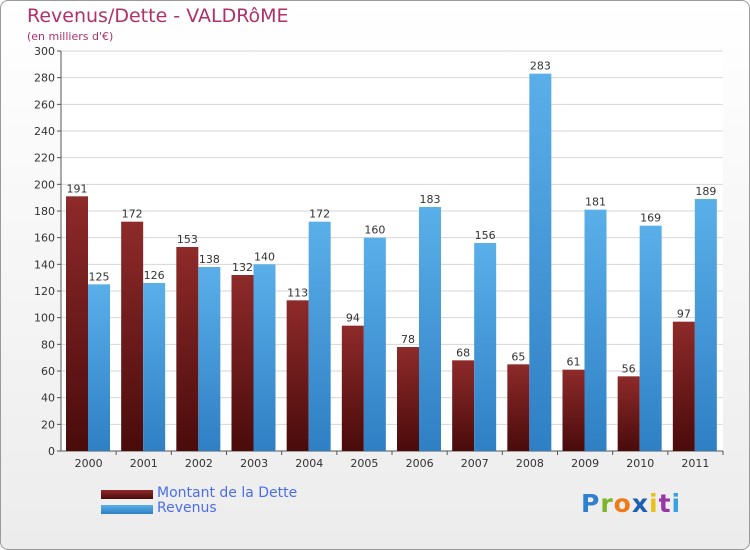 The width and height of the screenshot is (750, 550). Describe the element at coordinates (242, 267) in the screenshot. I see `data-label: 132` at that location.